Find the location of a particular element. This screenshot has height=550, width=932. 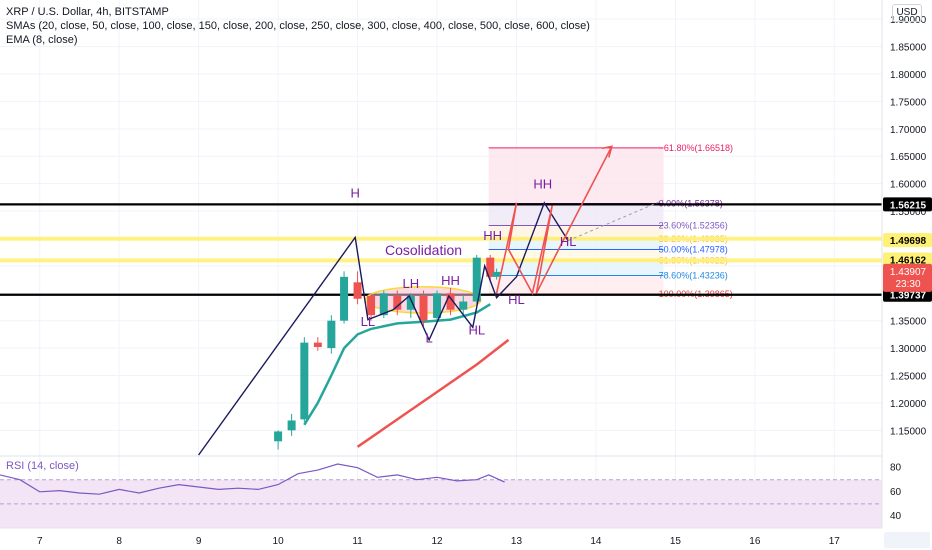

time-tick-label: 14 is located at coordinates (596, 541).